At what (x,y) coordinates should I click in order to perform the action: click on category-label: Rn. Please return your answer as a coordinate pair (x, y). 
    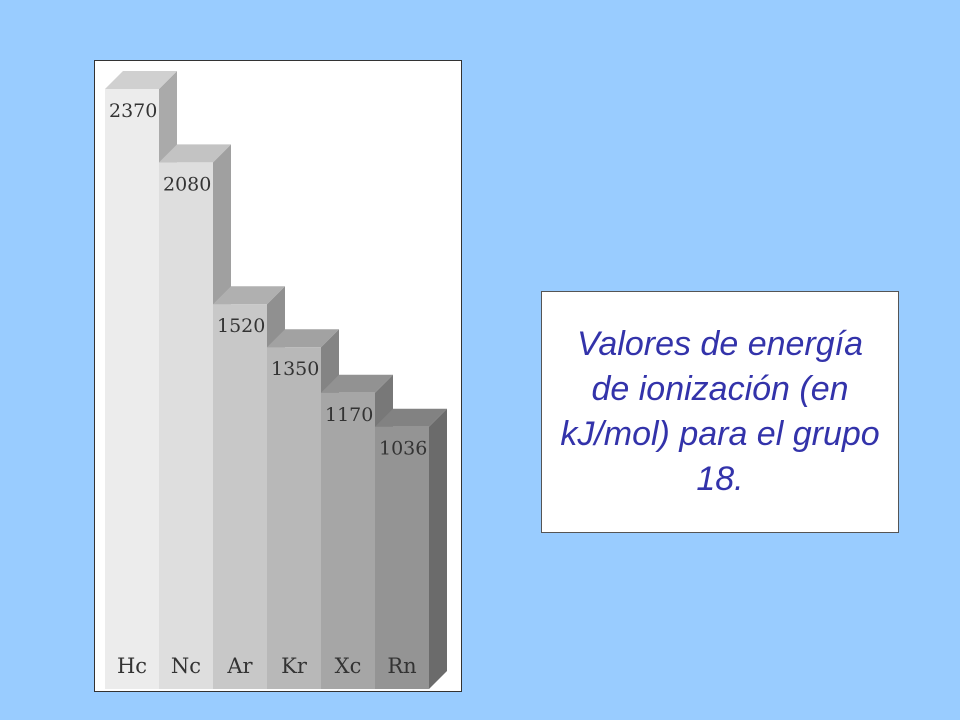
    Looking at the image, I should click on (401, 666).